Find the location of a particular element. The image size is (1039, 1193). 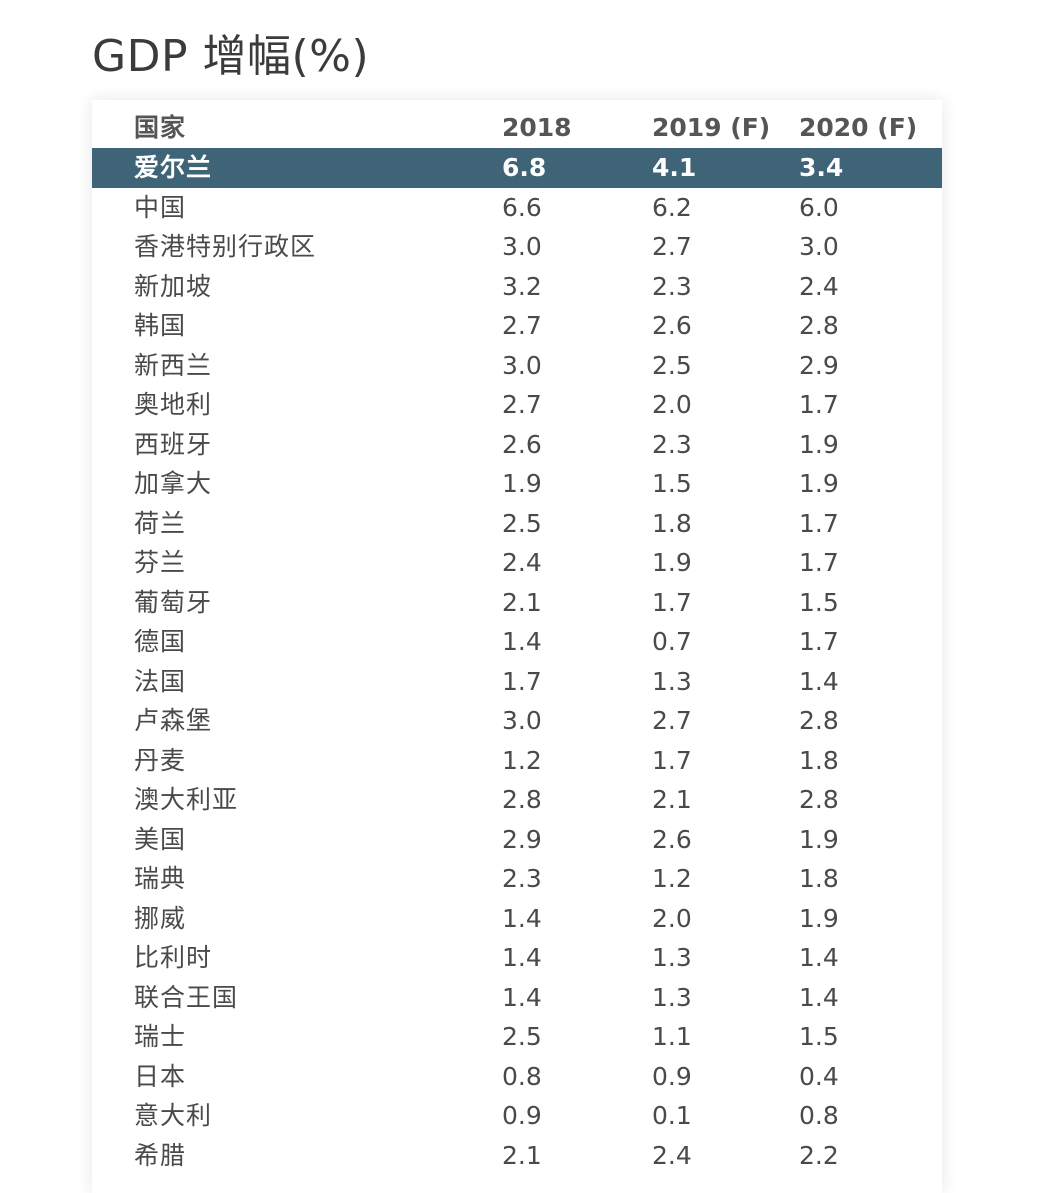

cell-2019: 2.5 is located at coordinates (672, 365).